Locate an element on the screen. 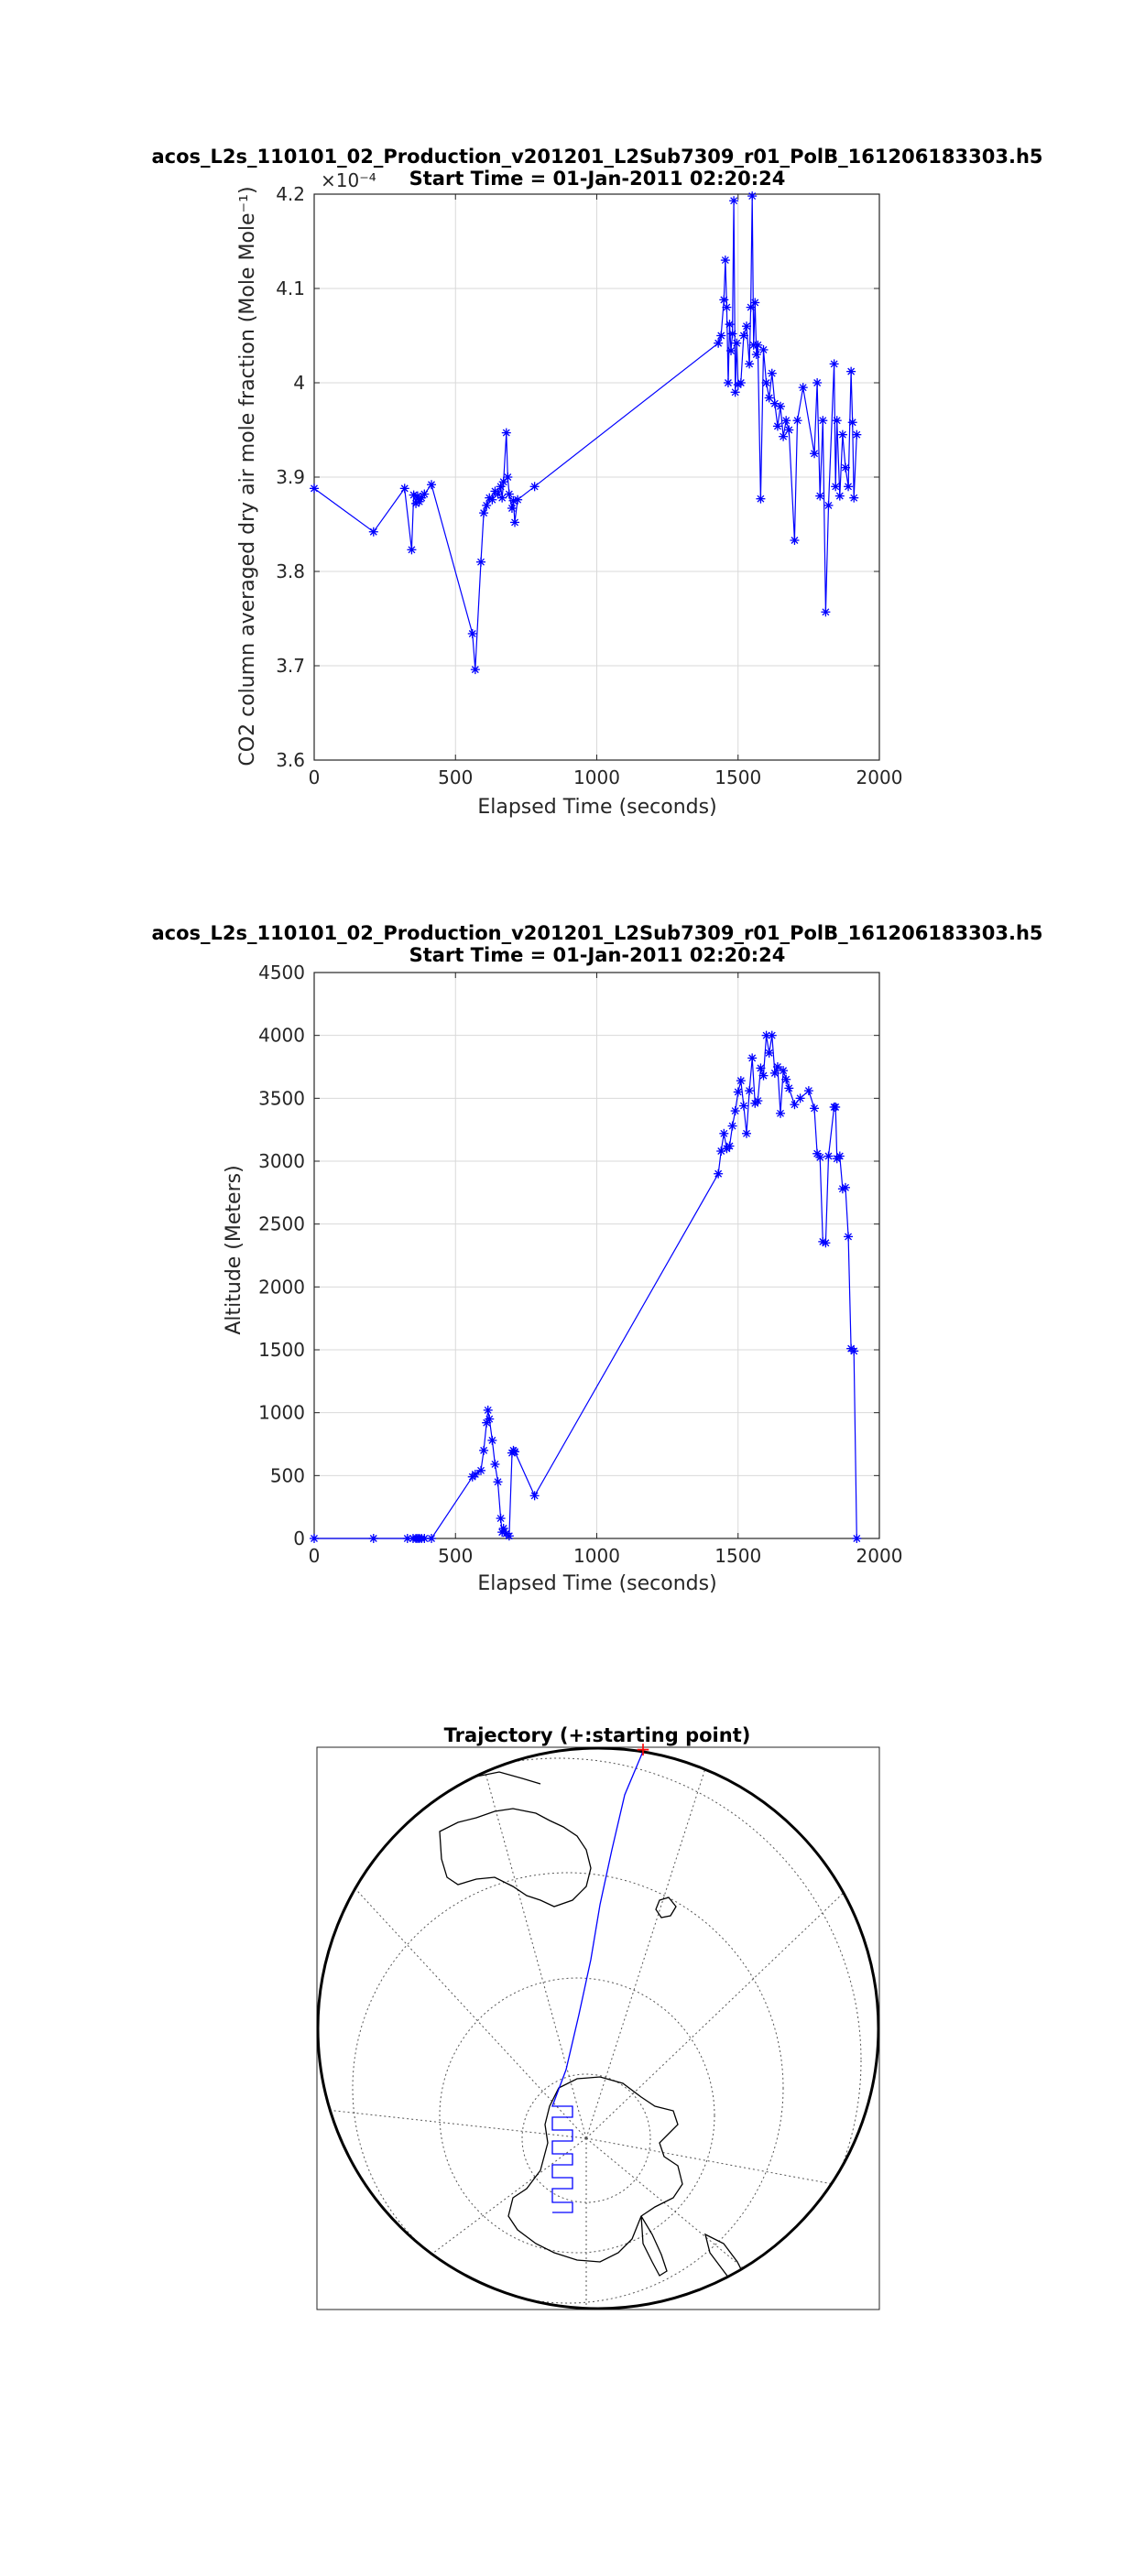 The image size is (1145, 2576). x-tick-label: 1500 is located at coordinates (737, 777).